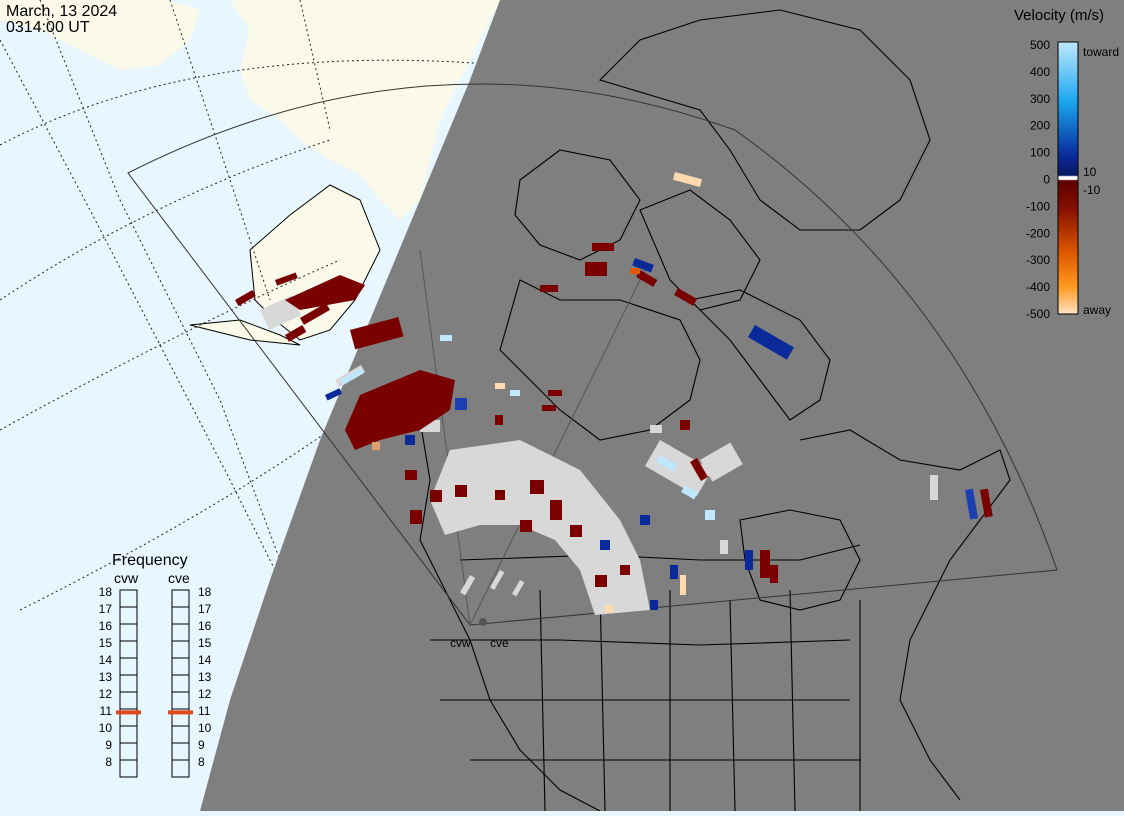 The width and height of the screenshot is (1124, 816). What do you see at coordinates (205, 677) in the screenshot?
I see `frequency-tick-cve: 13` at bounding box center [205, 677].